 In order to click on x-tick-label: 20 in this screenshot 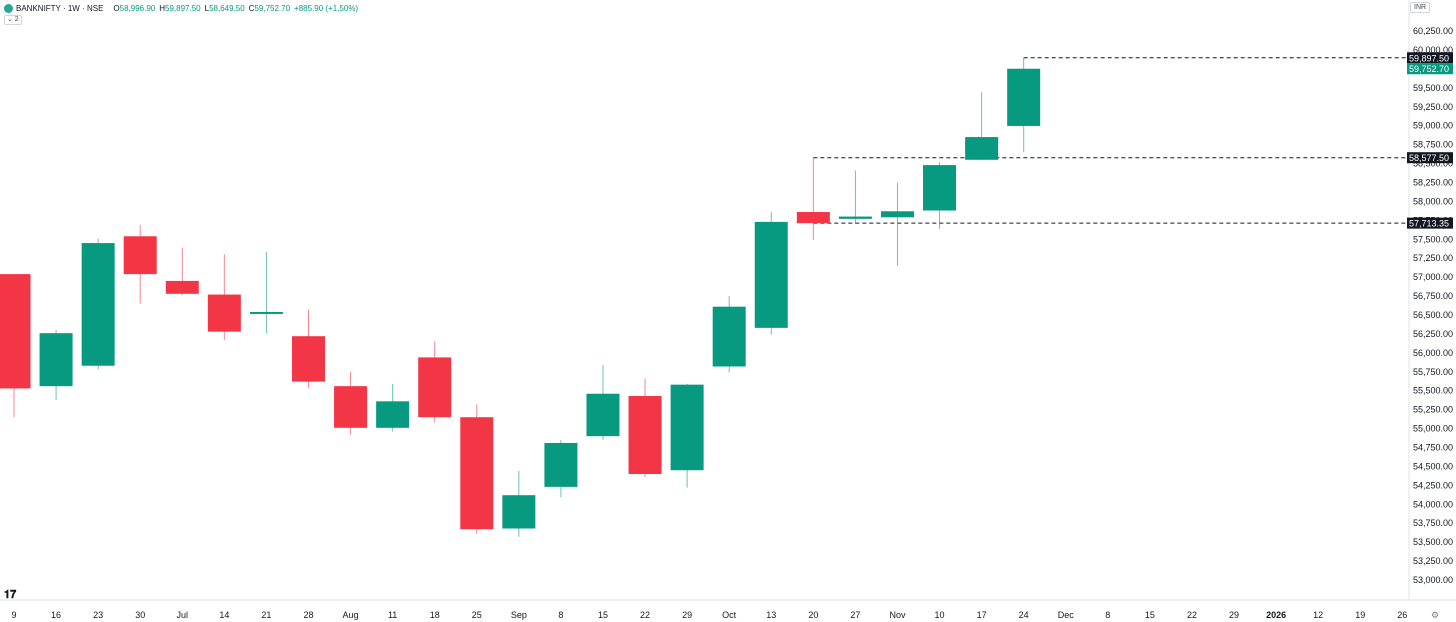, I will do `click(813, 615)`.